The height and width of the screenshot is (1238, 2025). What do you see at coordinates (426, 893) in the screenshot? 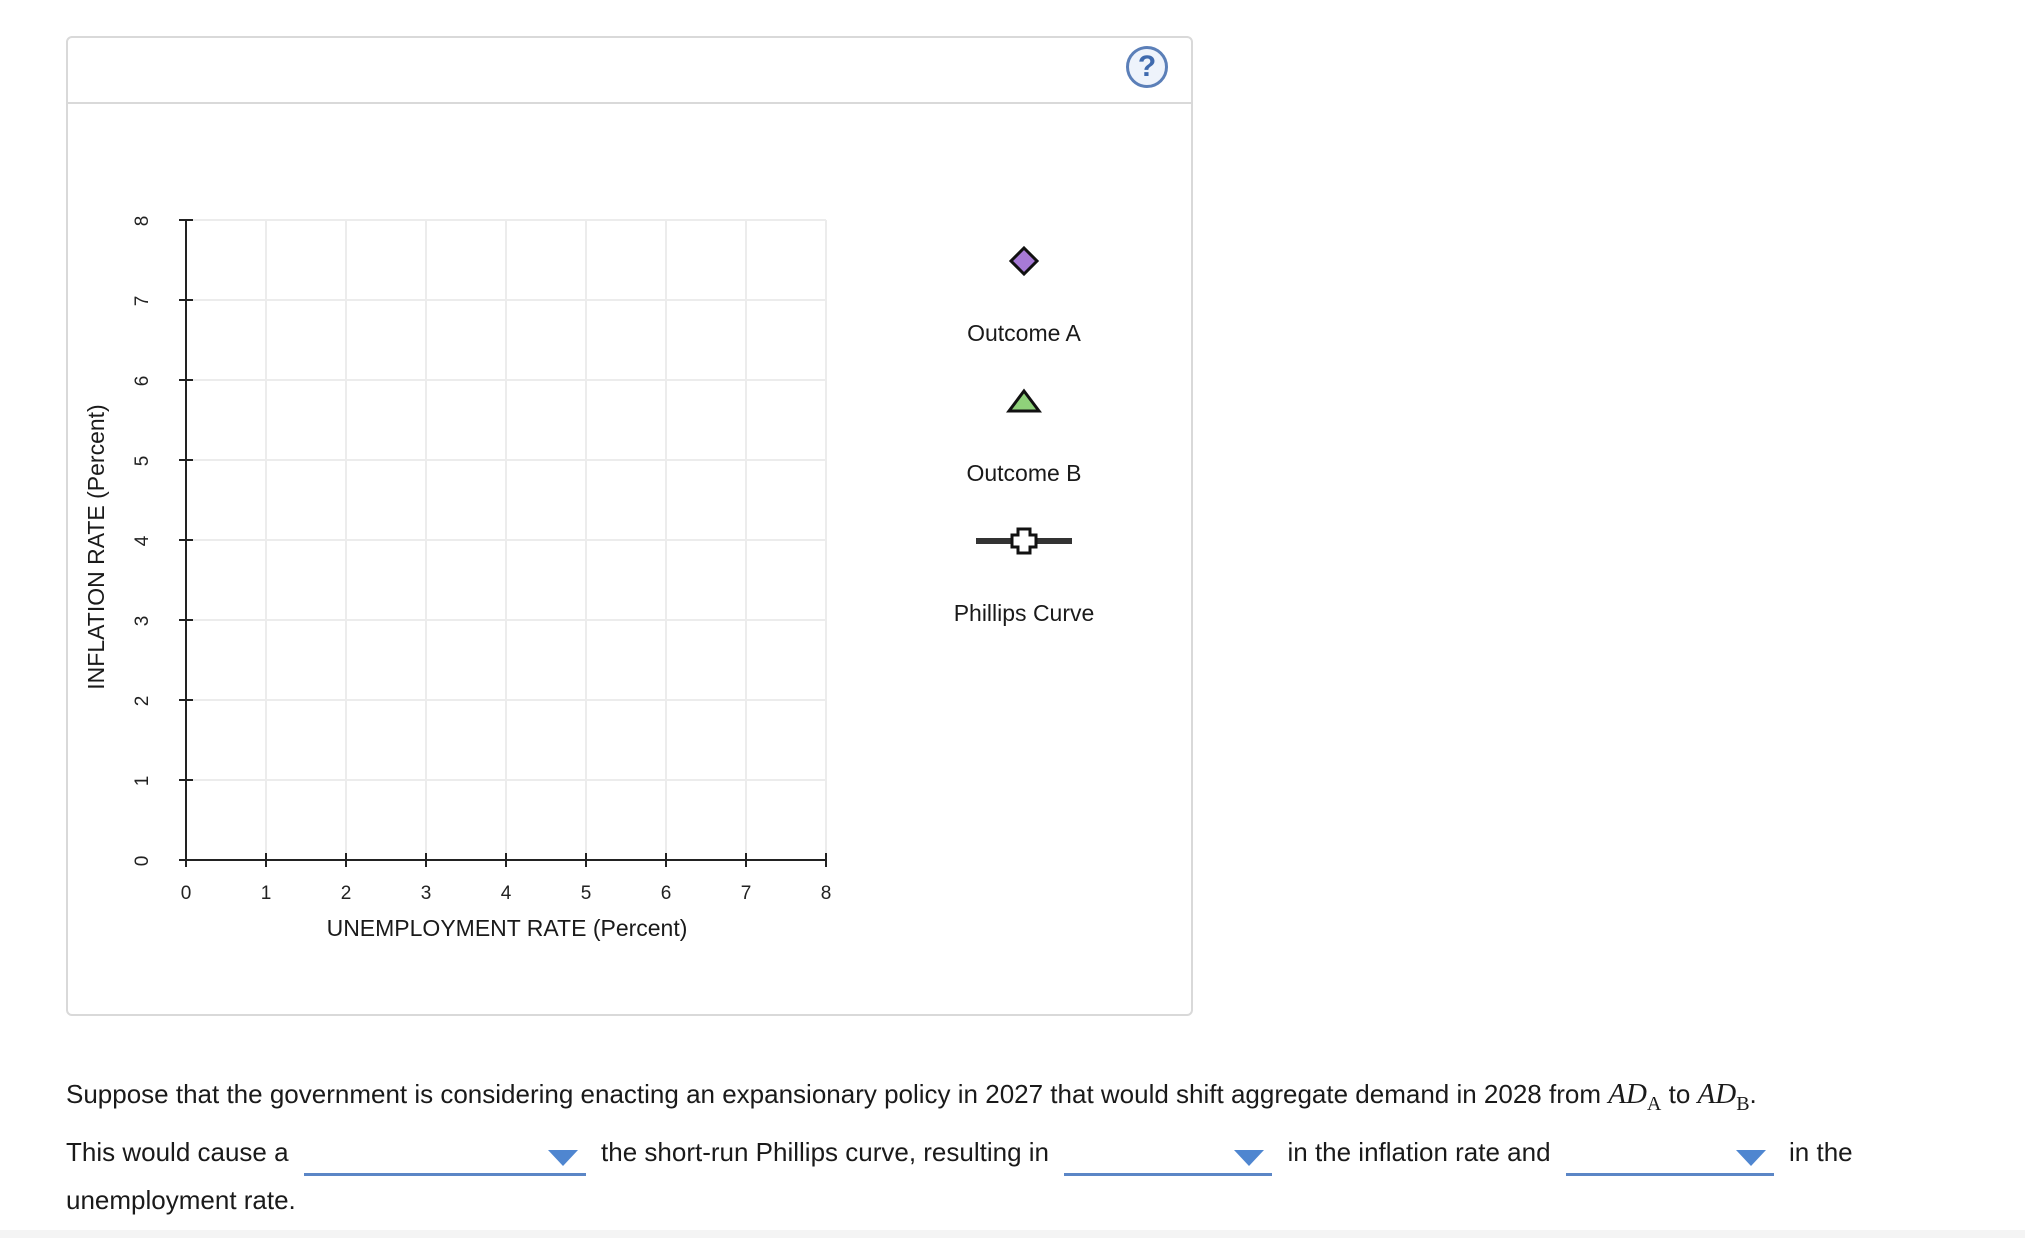
I see `x-tick-label: 3` at bounding box center [426, 893].